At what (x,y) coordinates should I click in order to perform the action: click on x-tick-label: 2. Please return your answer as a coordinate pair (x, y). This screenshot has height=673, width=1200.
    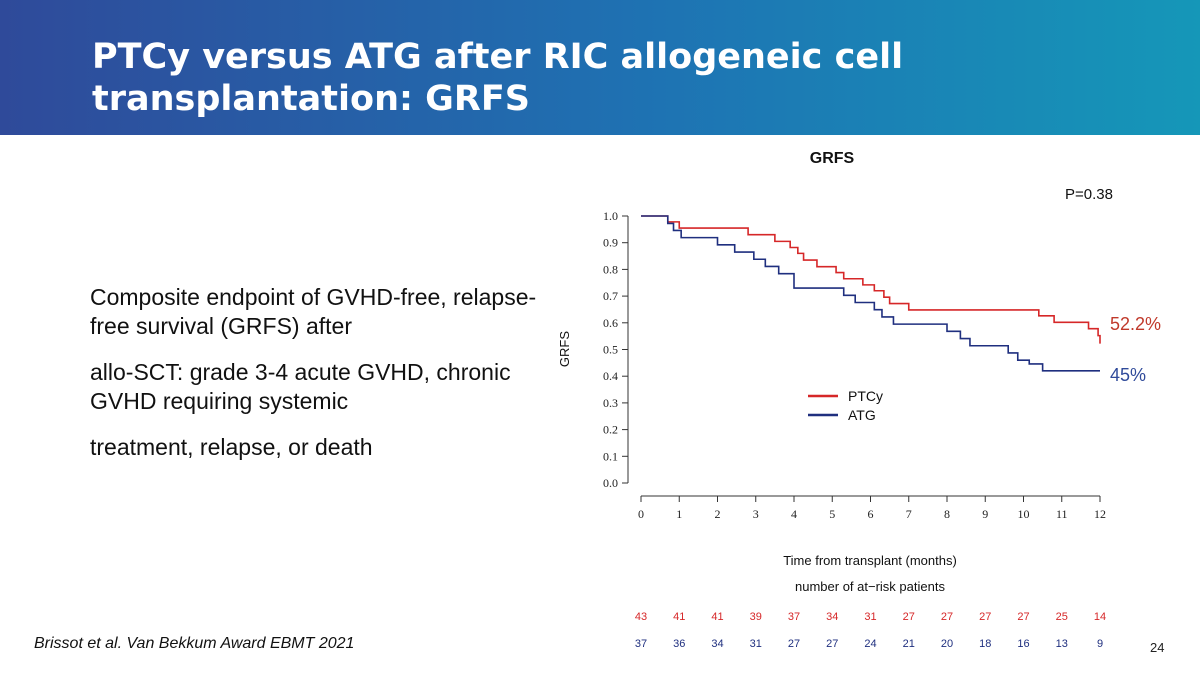
    Looking at the image, I should click on (718, 514).